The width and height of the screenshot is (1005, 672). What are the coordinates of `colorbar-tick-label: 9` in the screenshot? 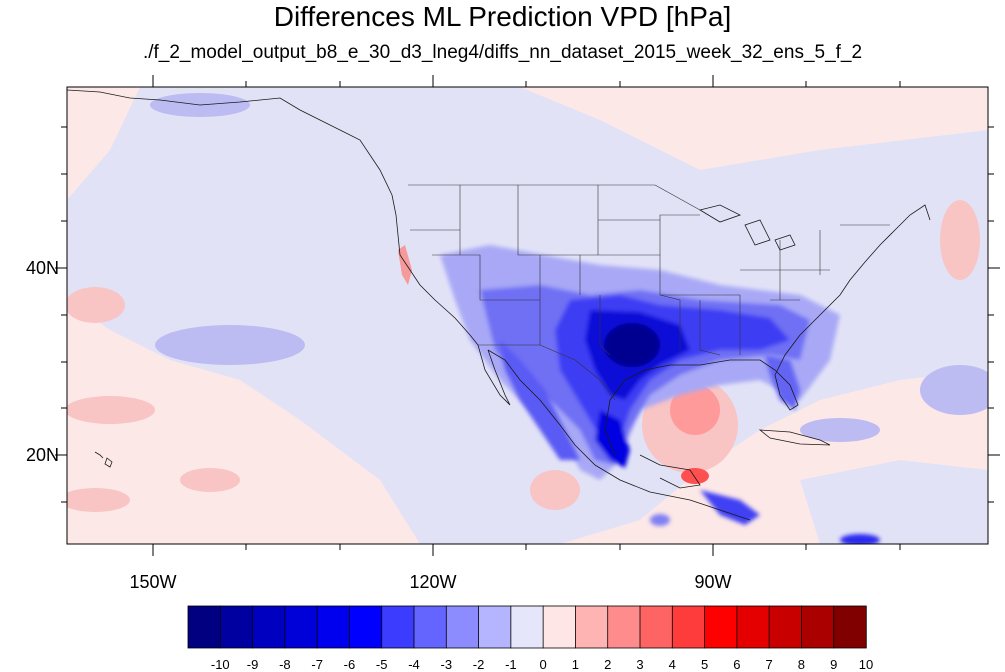 It's located at (834, 664).